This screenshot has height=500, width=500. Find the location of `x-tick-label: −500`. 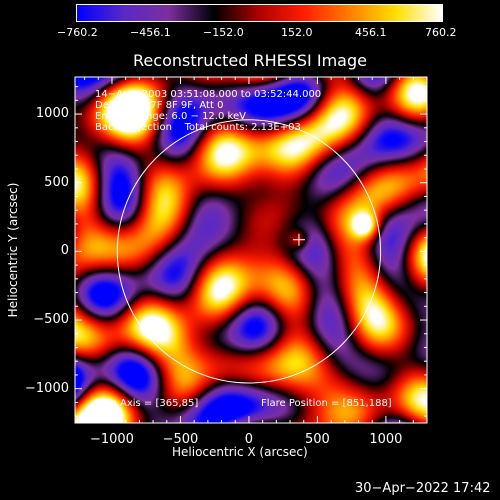

x-tick-label: −500 is located at coordinates (180, 439).